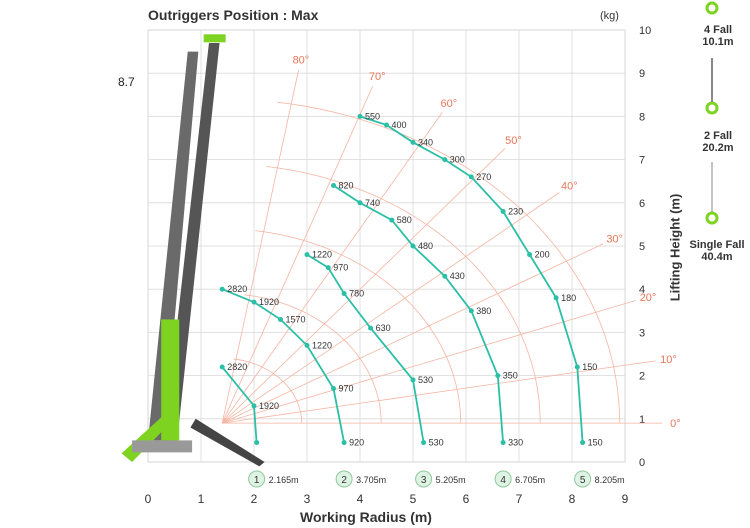  I want to click on y-tick-label: 1, so click(642, 420).